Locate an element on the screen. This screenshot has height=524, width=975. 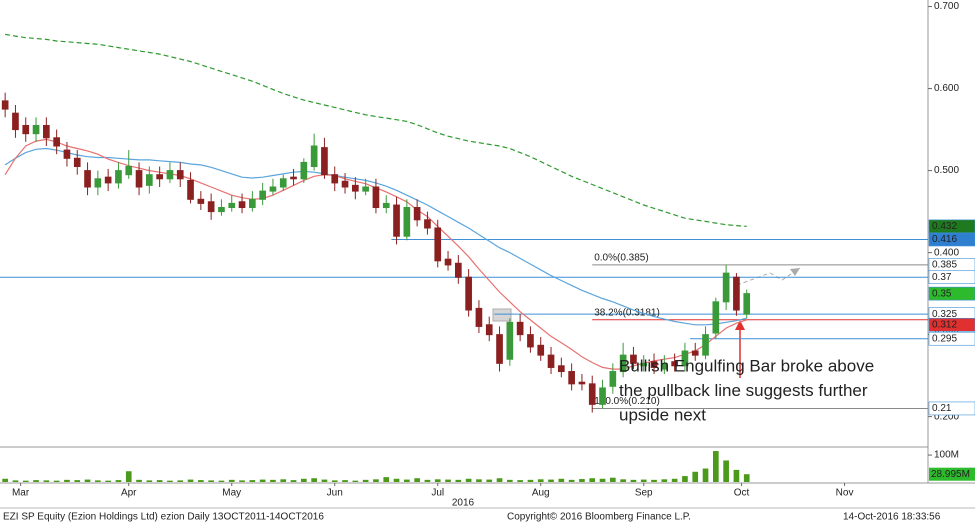
y-tick-label: 0.200 is located at coordinates (946, 416).